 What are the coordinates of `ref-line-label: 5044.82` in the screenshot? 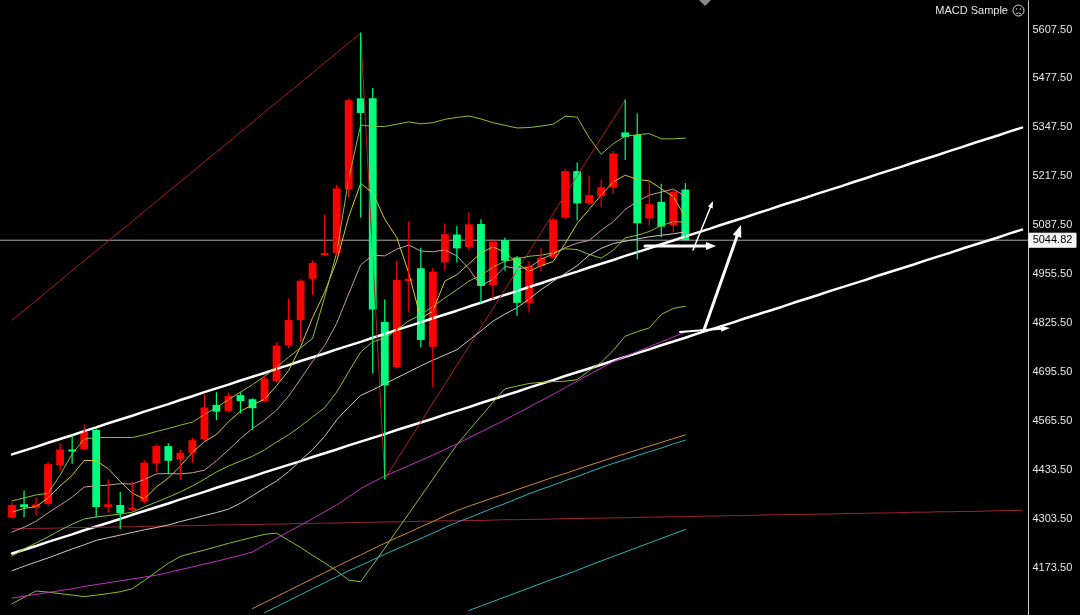 It's located at (1052, 239).